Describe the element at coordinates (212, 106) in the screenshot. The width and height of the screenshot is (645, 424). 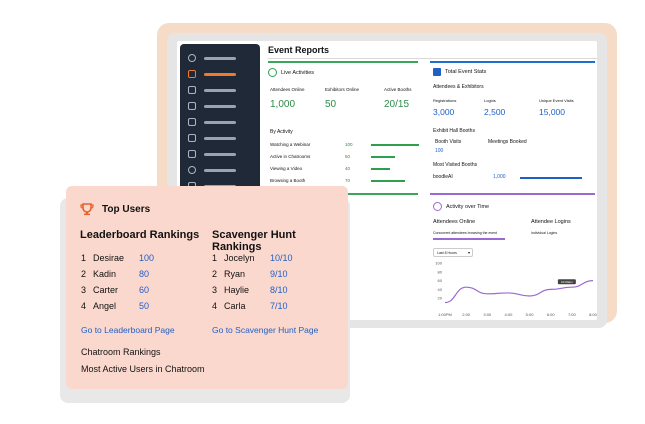
I see `sidebar-item-box` at that location.